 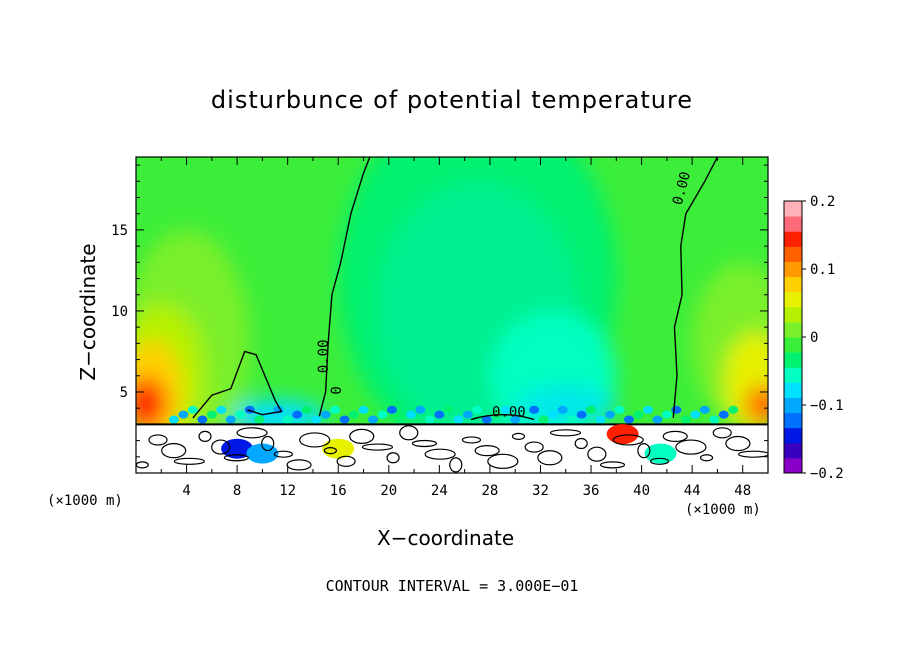 What do you see at coordinates (186, 491) in the screenshot?
I see `x-tick-label: 4` at bounding box center [186, 491].